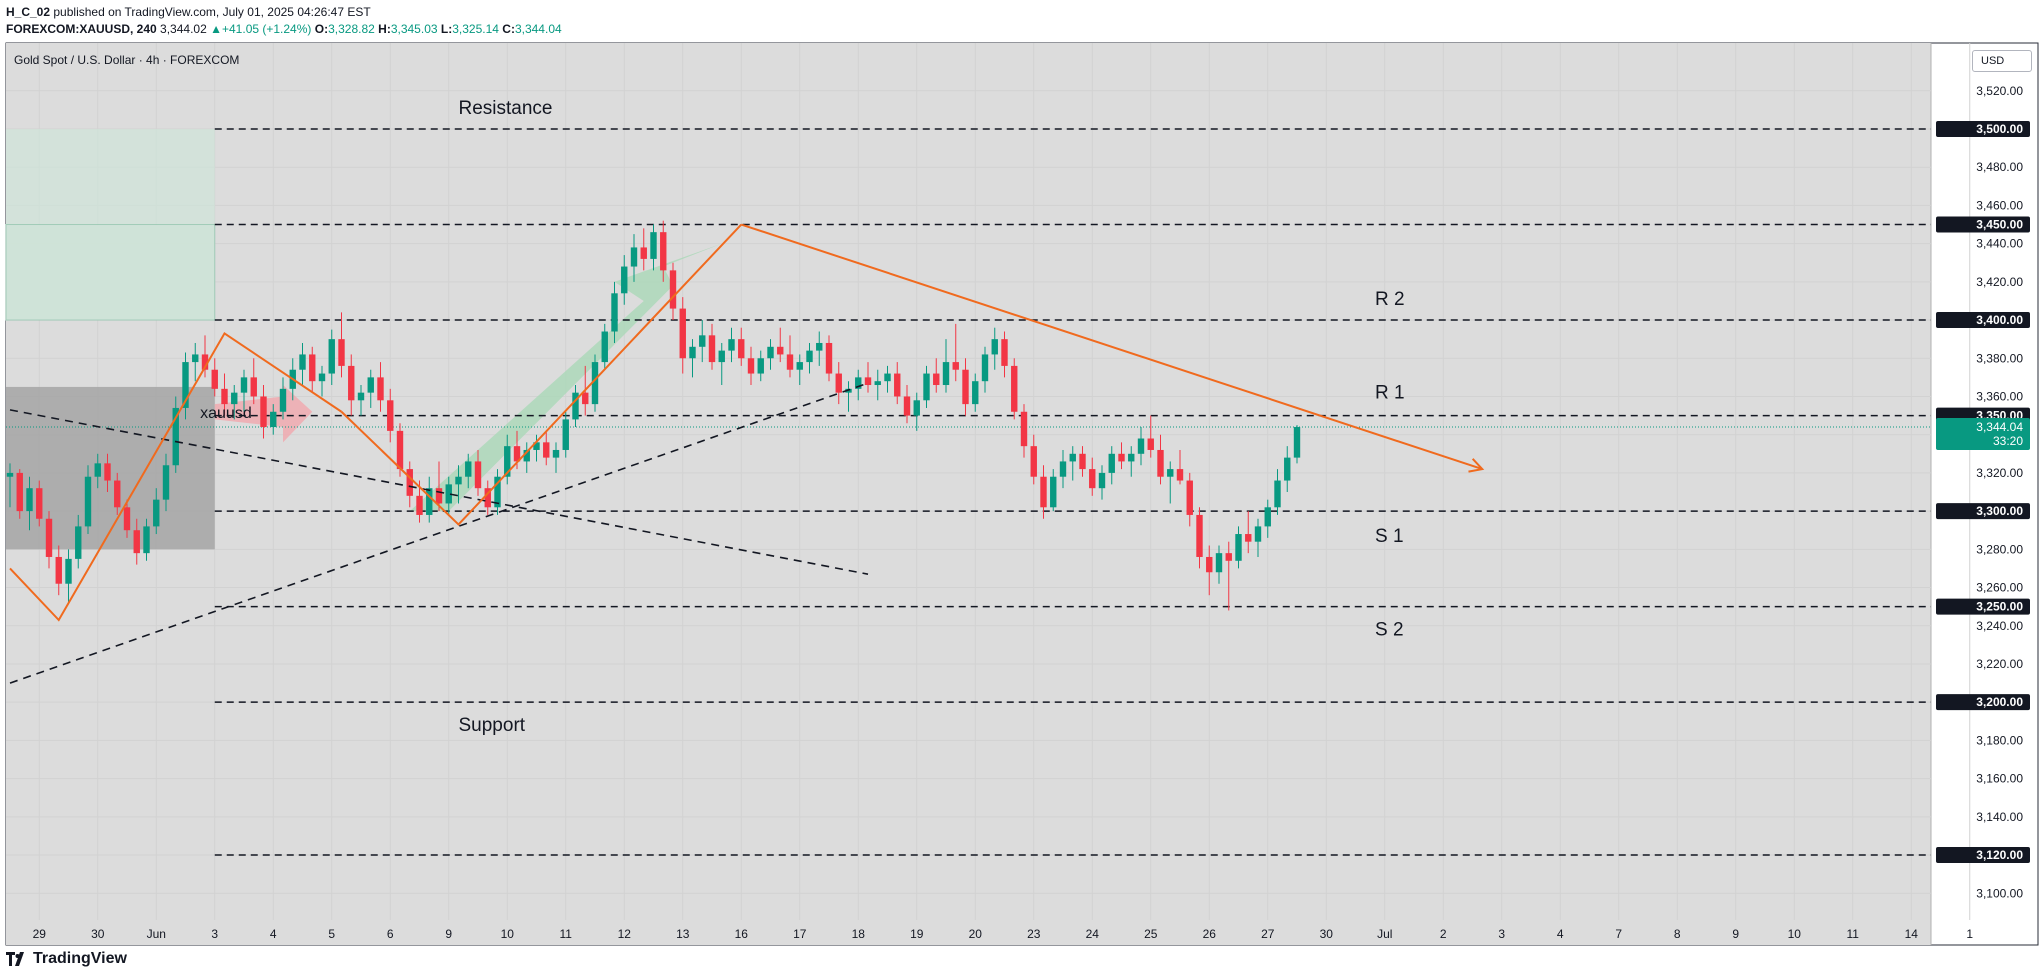  Describe the element at coordinates (81, 29) in the screenshot. I see `symbol-label: FOREXCOM:XAUUSD, 240` at that location.